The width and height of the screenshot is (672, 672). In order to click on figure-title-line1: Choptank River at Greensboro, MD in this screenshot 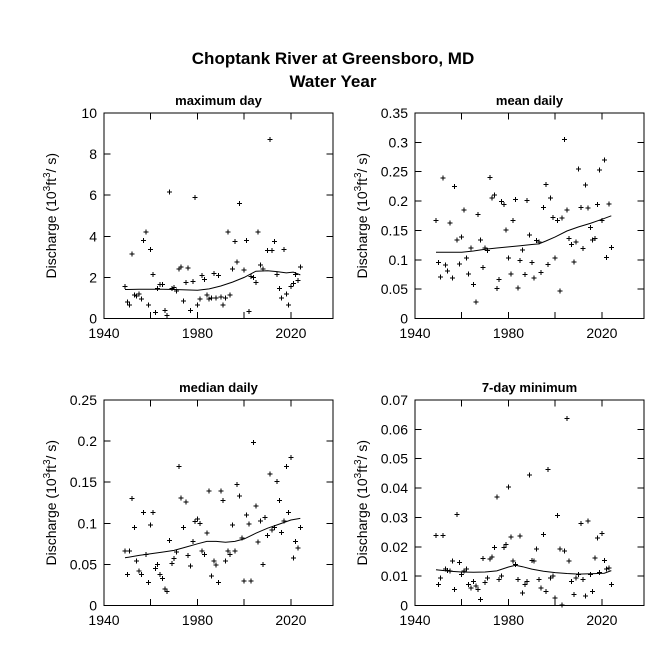, I will do `click(333, 58)`.